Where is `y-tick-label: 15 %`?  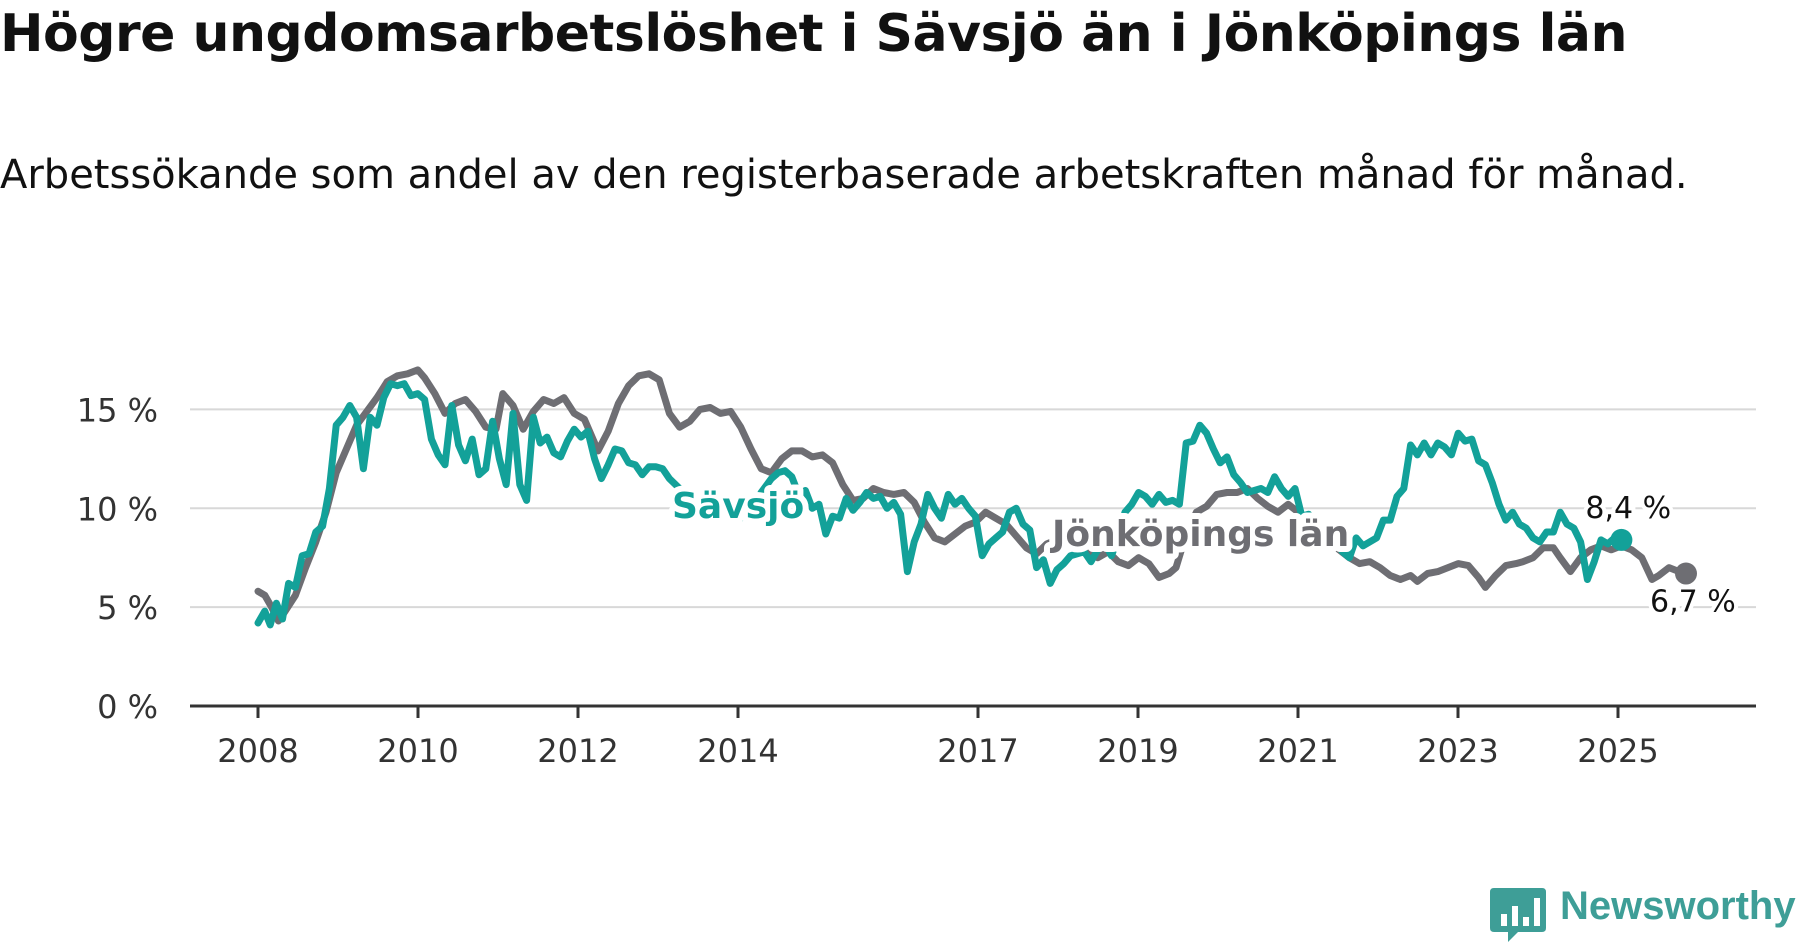 y-tick-label: 15 % is located at coordinates (117, 410).